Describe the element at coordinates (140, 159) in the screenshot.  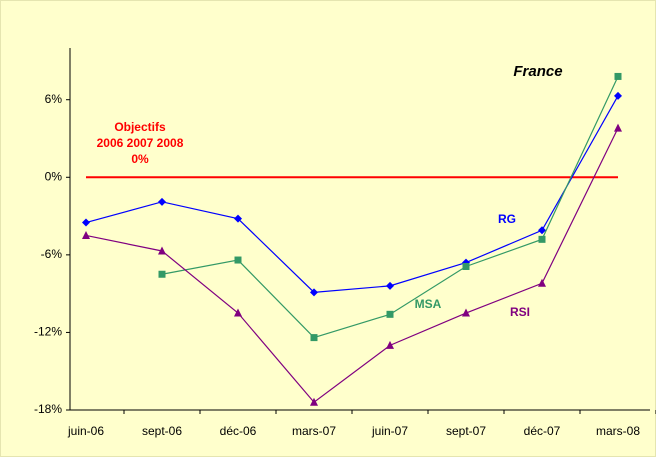
I see `annotation: 0%` at that location.